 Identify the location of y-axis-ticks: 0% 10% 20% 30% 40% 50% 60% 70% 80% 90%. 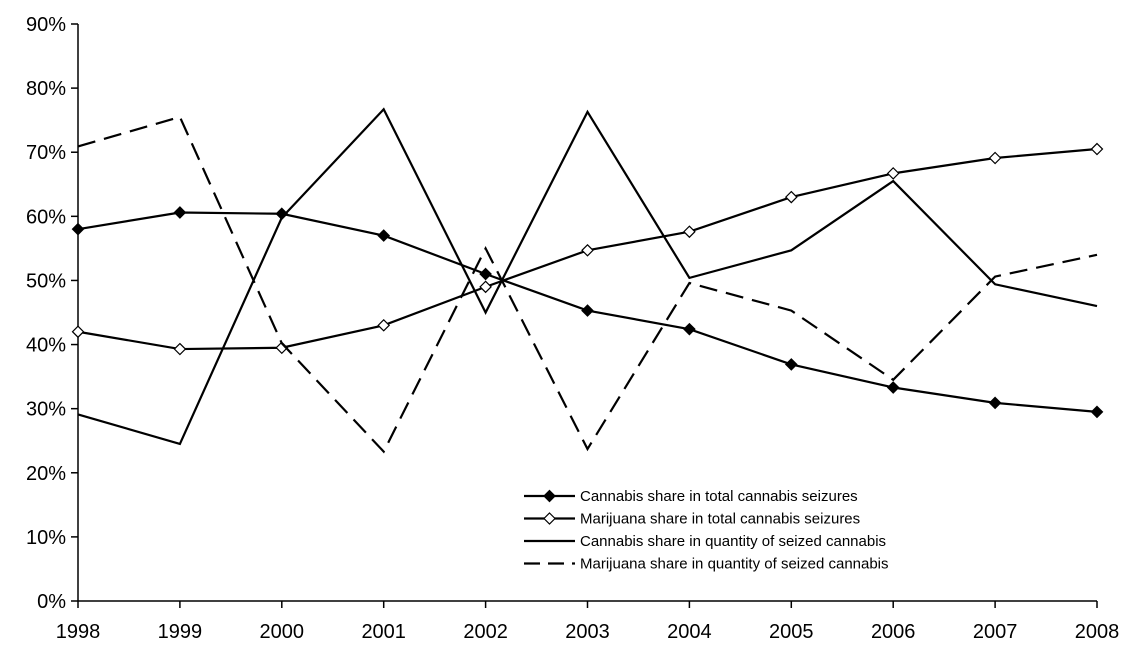
(52, 313).